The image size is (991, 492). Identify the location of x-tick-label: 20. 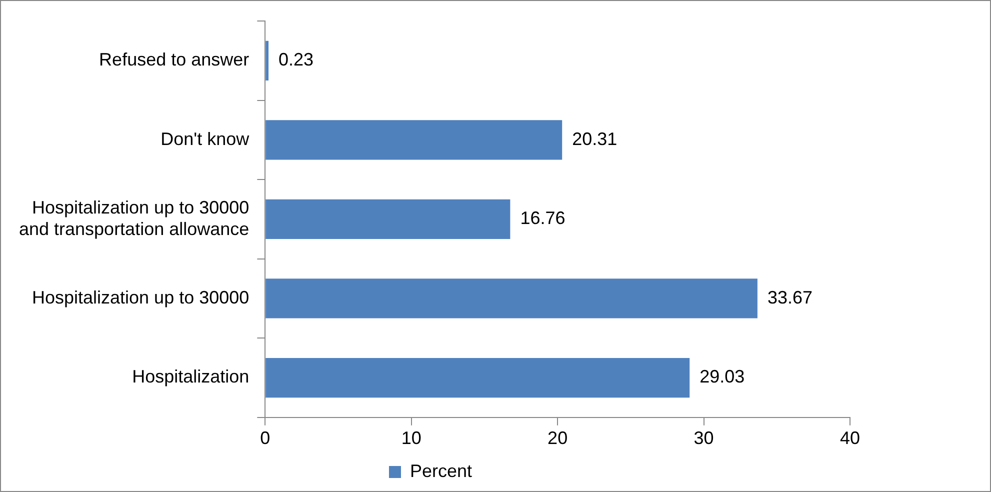
(558, 438).